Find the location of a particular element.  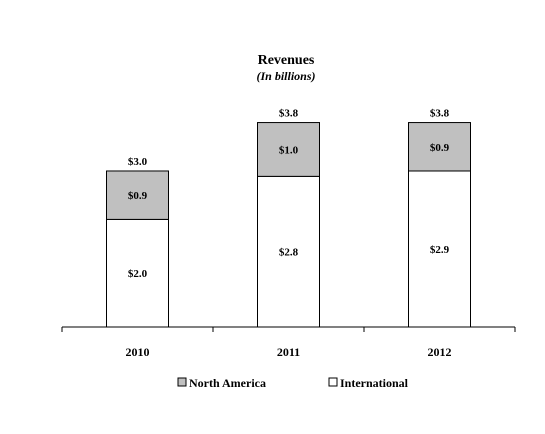

bar-north-america-2011 is located at coordinates (288, 149).